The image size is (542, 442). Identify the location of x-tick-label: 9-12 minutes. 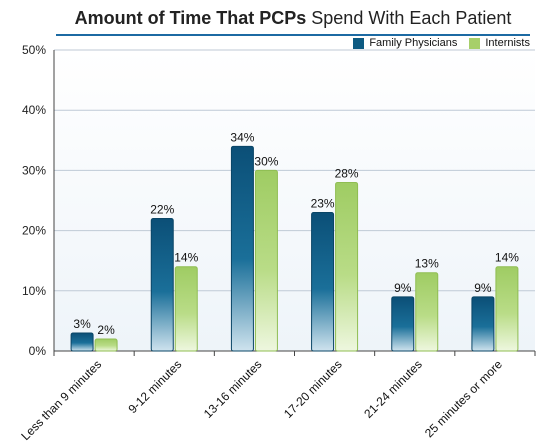
(154, 386).